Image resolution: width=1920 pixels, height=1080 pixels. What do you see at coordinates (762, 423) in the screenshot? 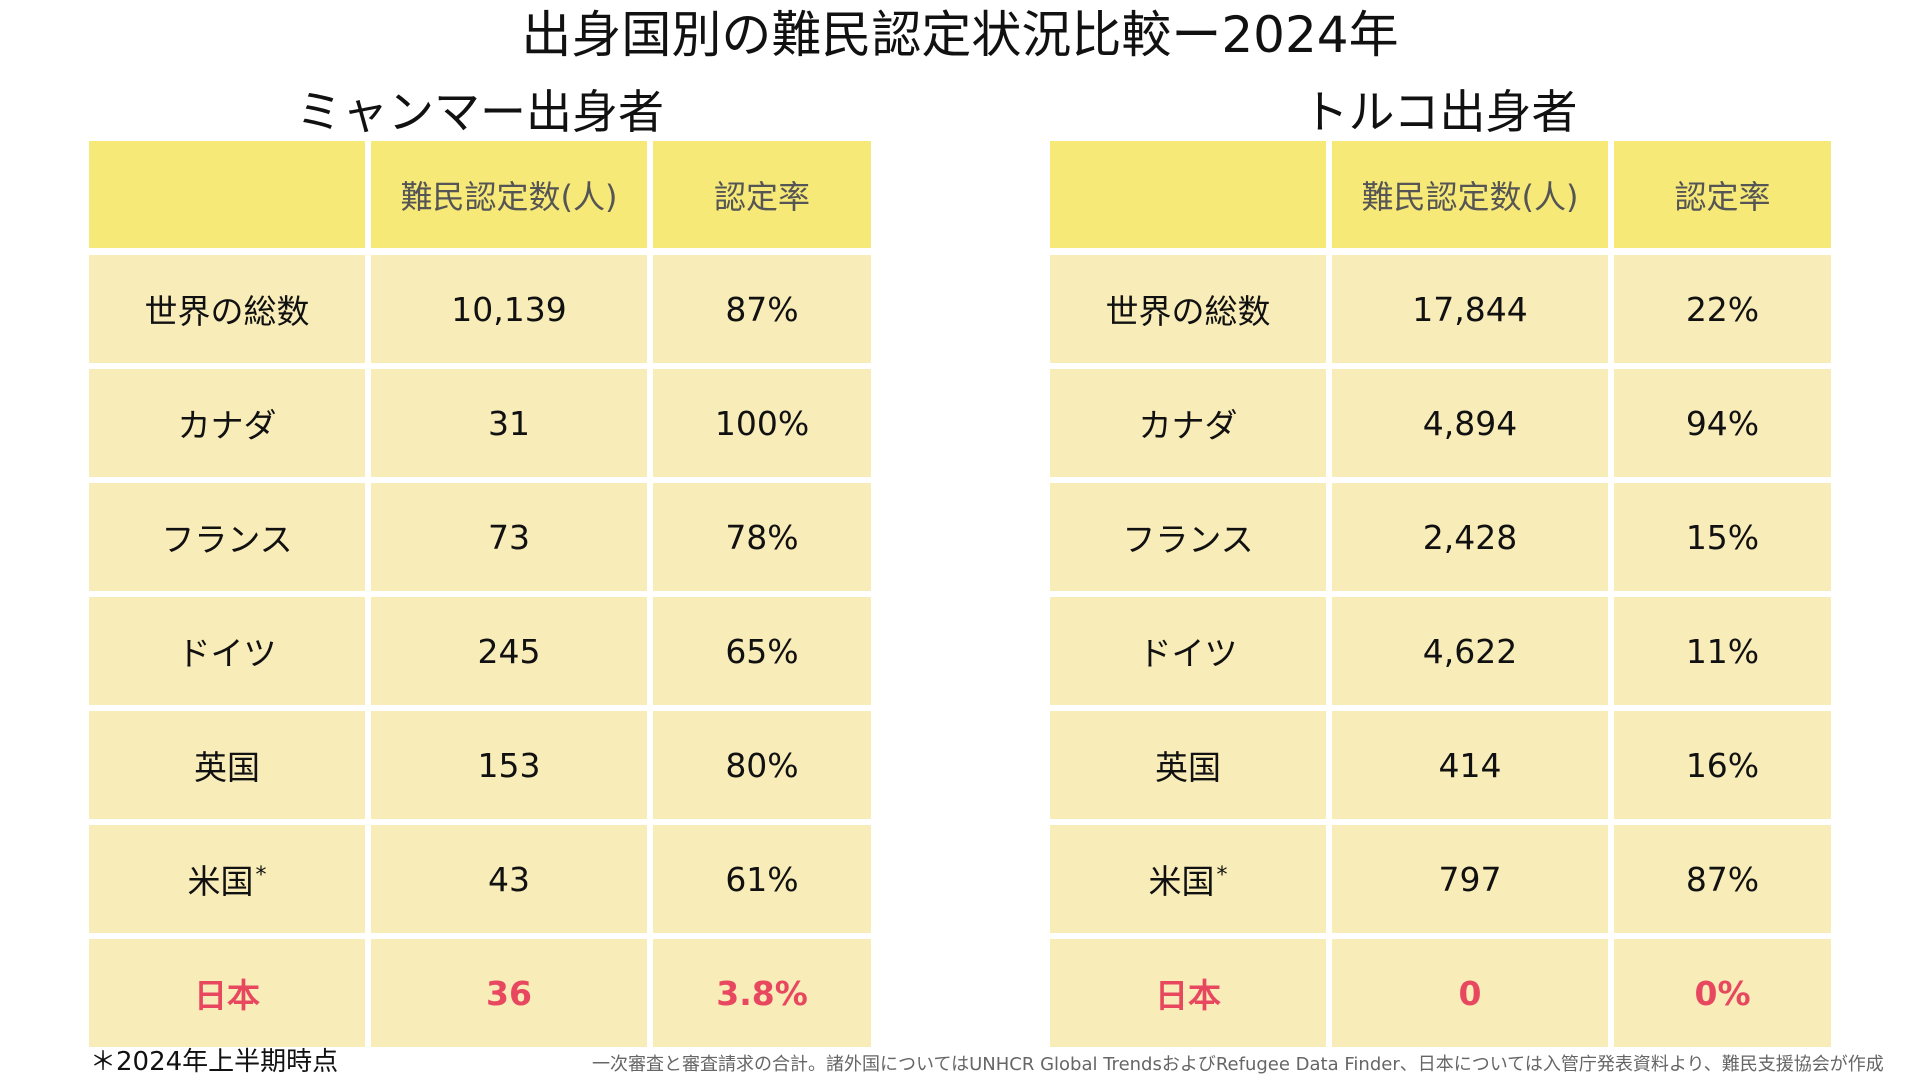
I see `rate-cell: 100%` at bounding box center [762, 423].